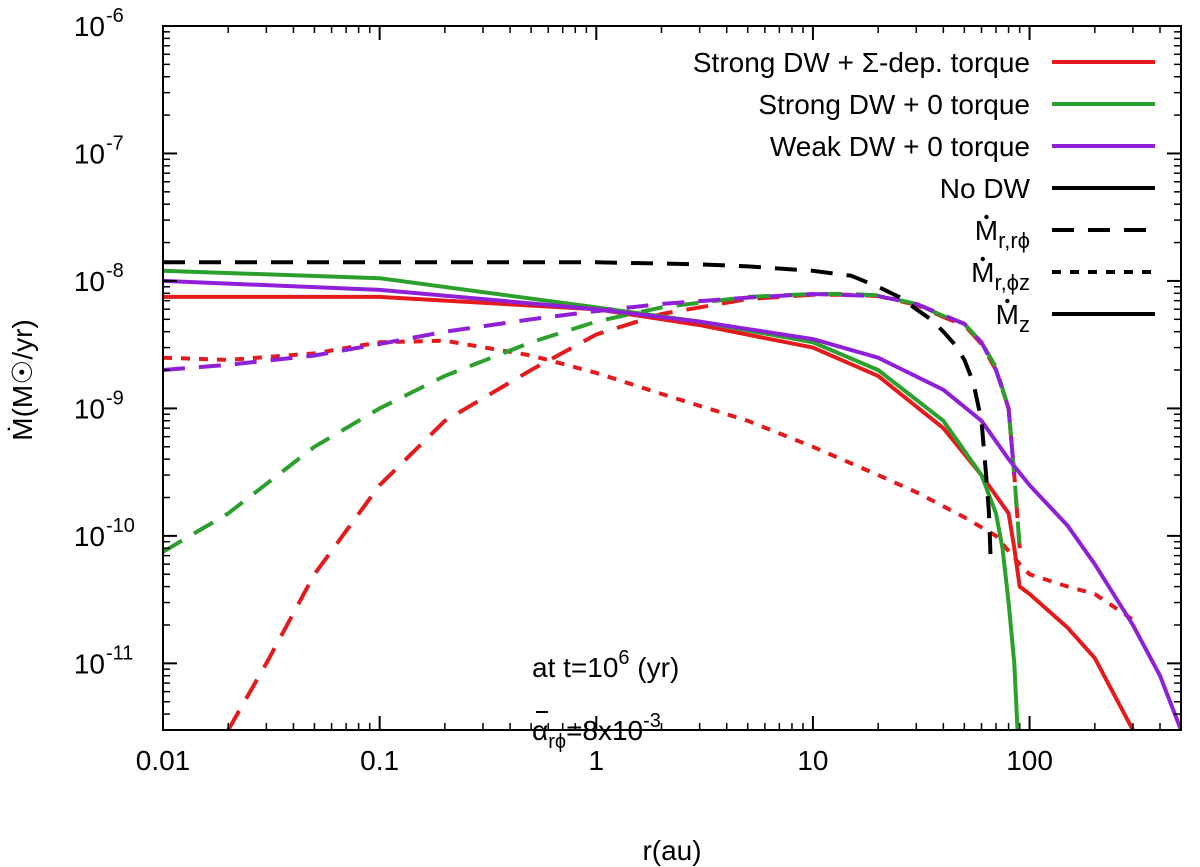  What do you see at coordinates (1002, 234) in the screenshot?
I see `legend-label: Mr,rϕ` at bounding box center [1002, 234].